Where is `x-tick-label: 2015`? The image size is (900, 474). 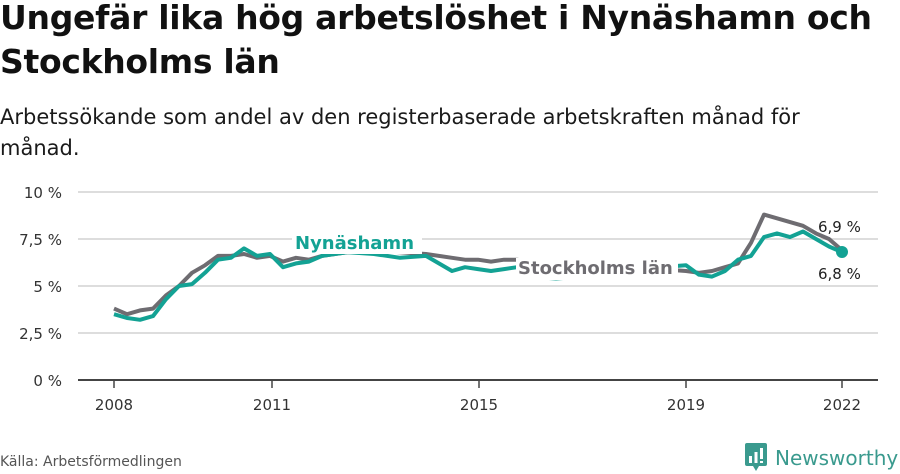
x-tick-label: 2015 is located at coordinates (479, 405).